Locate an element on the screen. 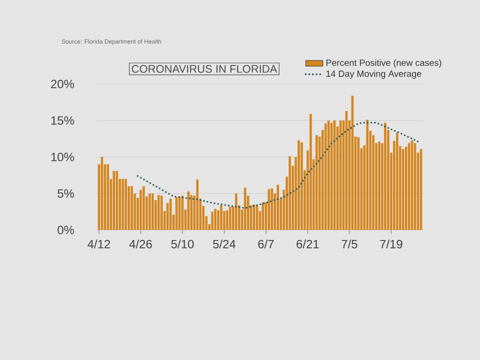  x-tick-label: 5/10 is located at coordinates (182, 244).